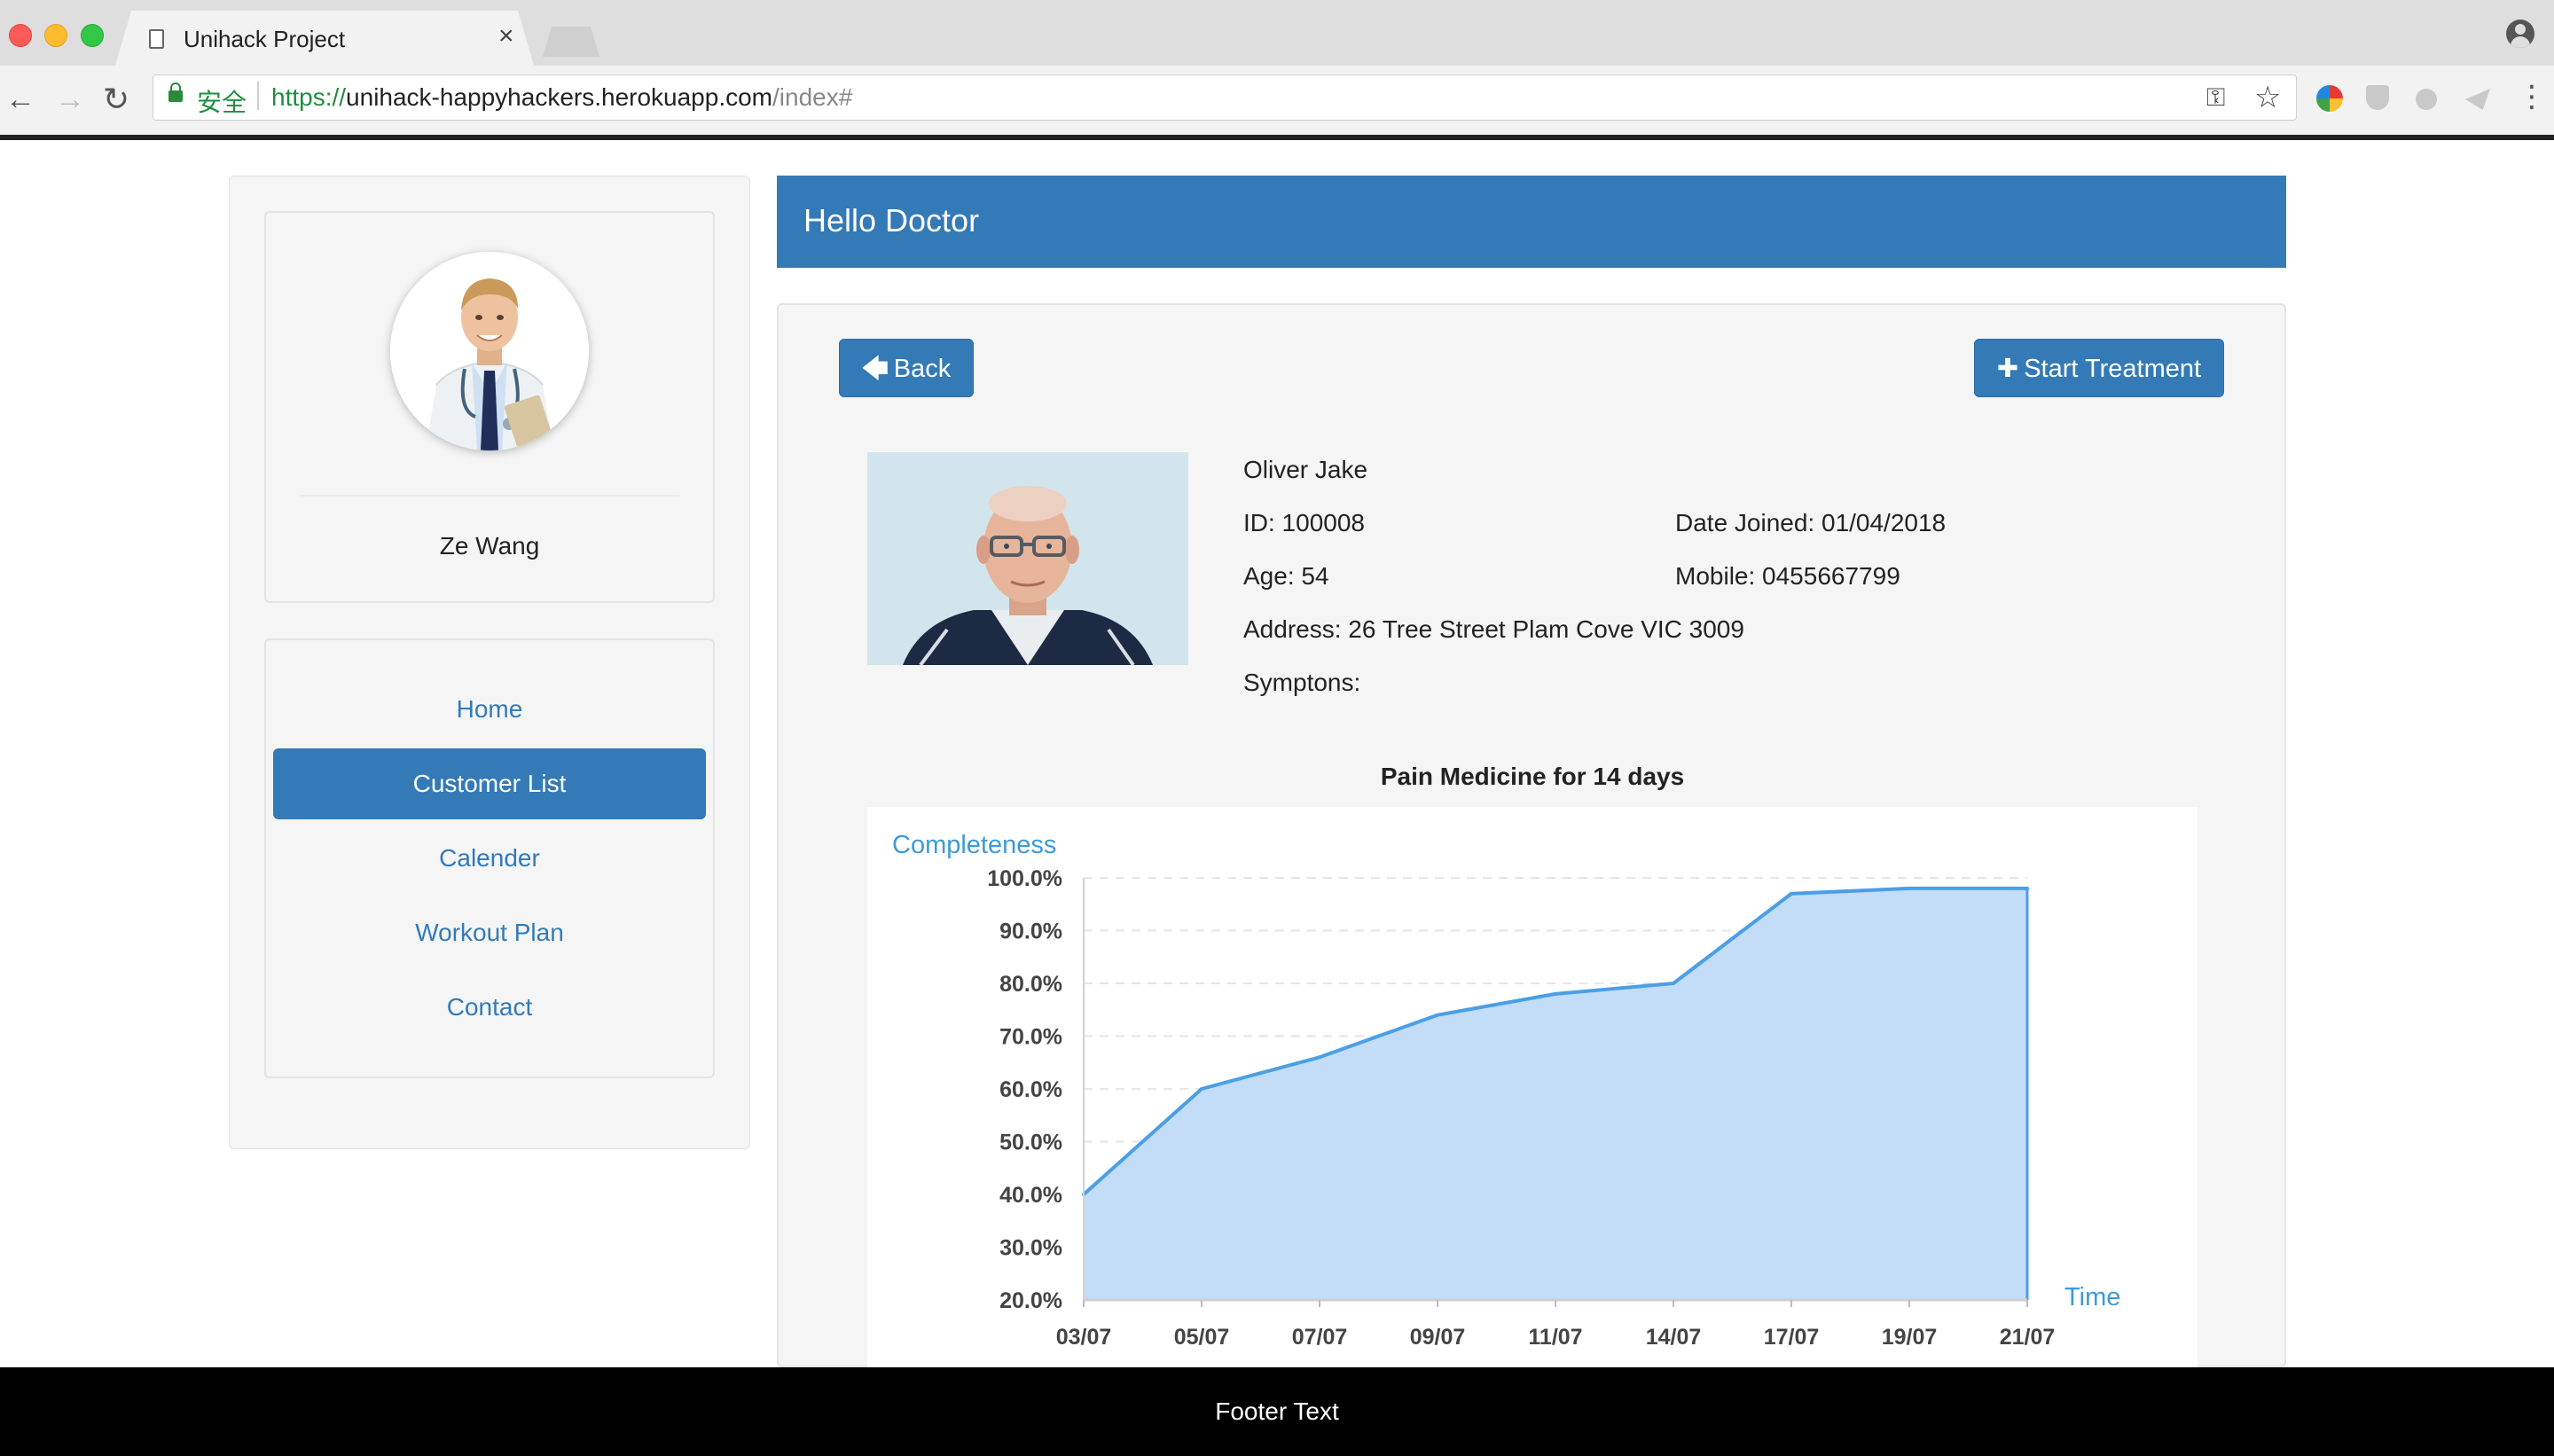 This screenshot has width=2554, height=1456. I want to click on profile-name: Ze Wang, so click(489, 546).